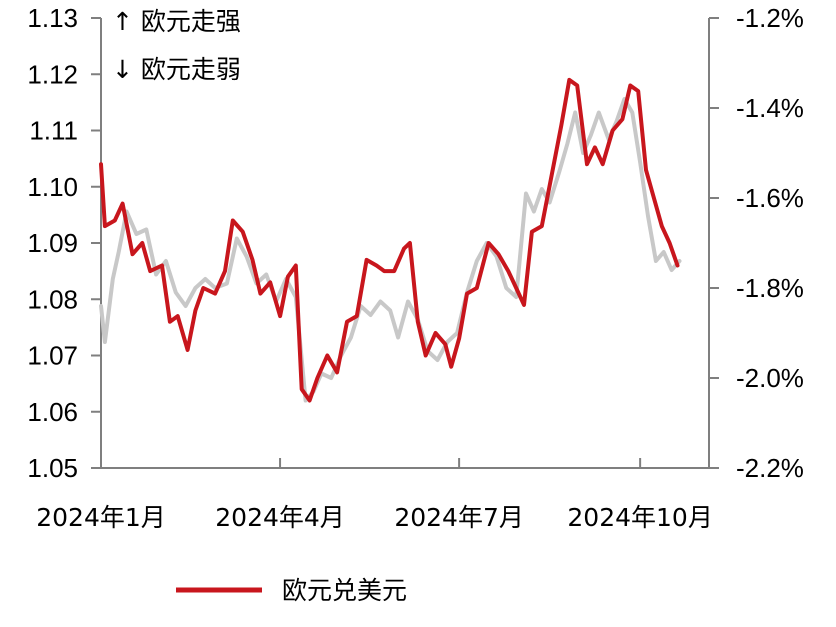  Describe the element at coordinates (52, 187) in the screenshot. I see `y-left-tick-label: 1.10` at that location.